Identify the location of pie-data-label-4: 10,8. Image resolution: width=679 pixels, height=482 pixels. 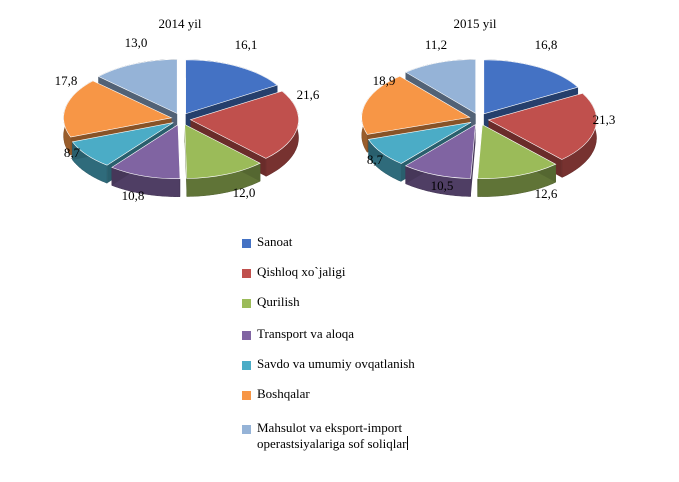
(133, 195).